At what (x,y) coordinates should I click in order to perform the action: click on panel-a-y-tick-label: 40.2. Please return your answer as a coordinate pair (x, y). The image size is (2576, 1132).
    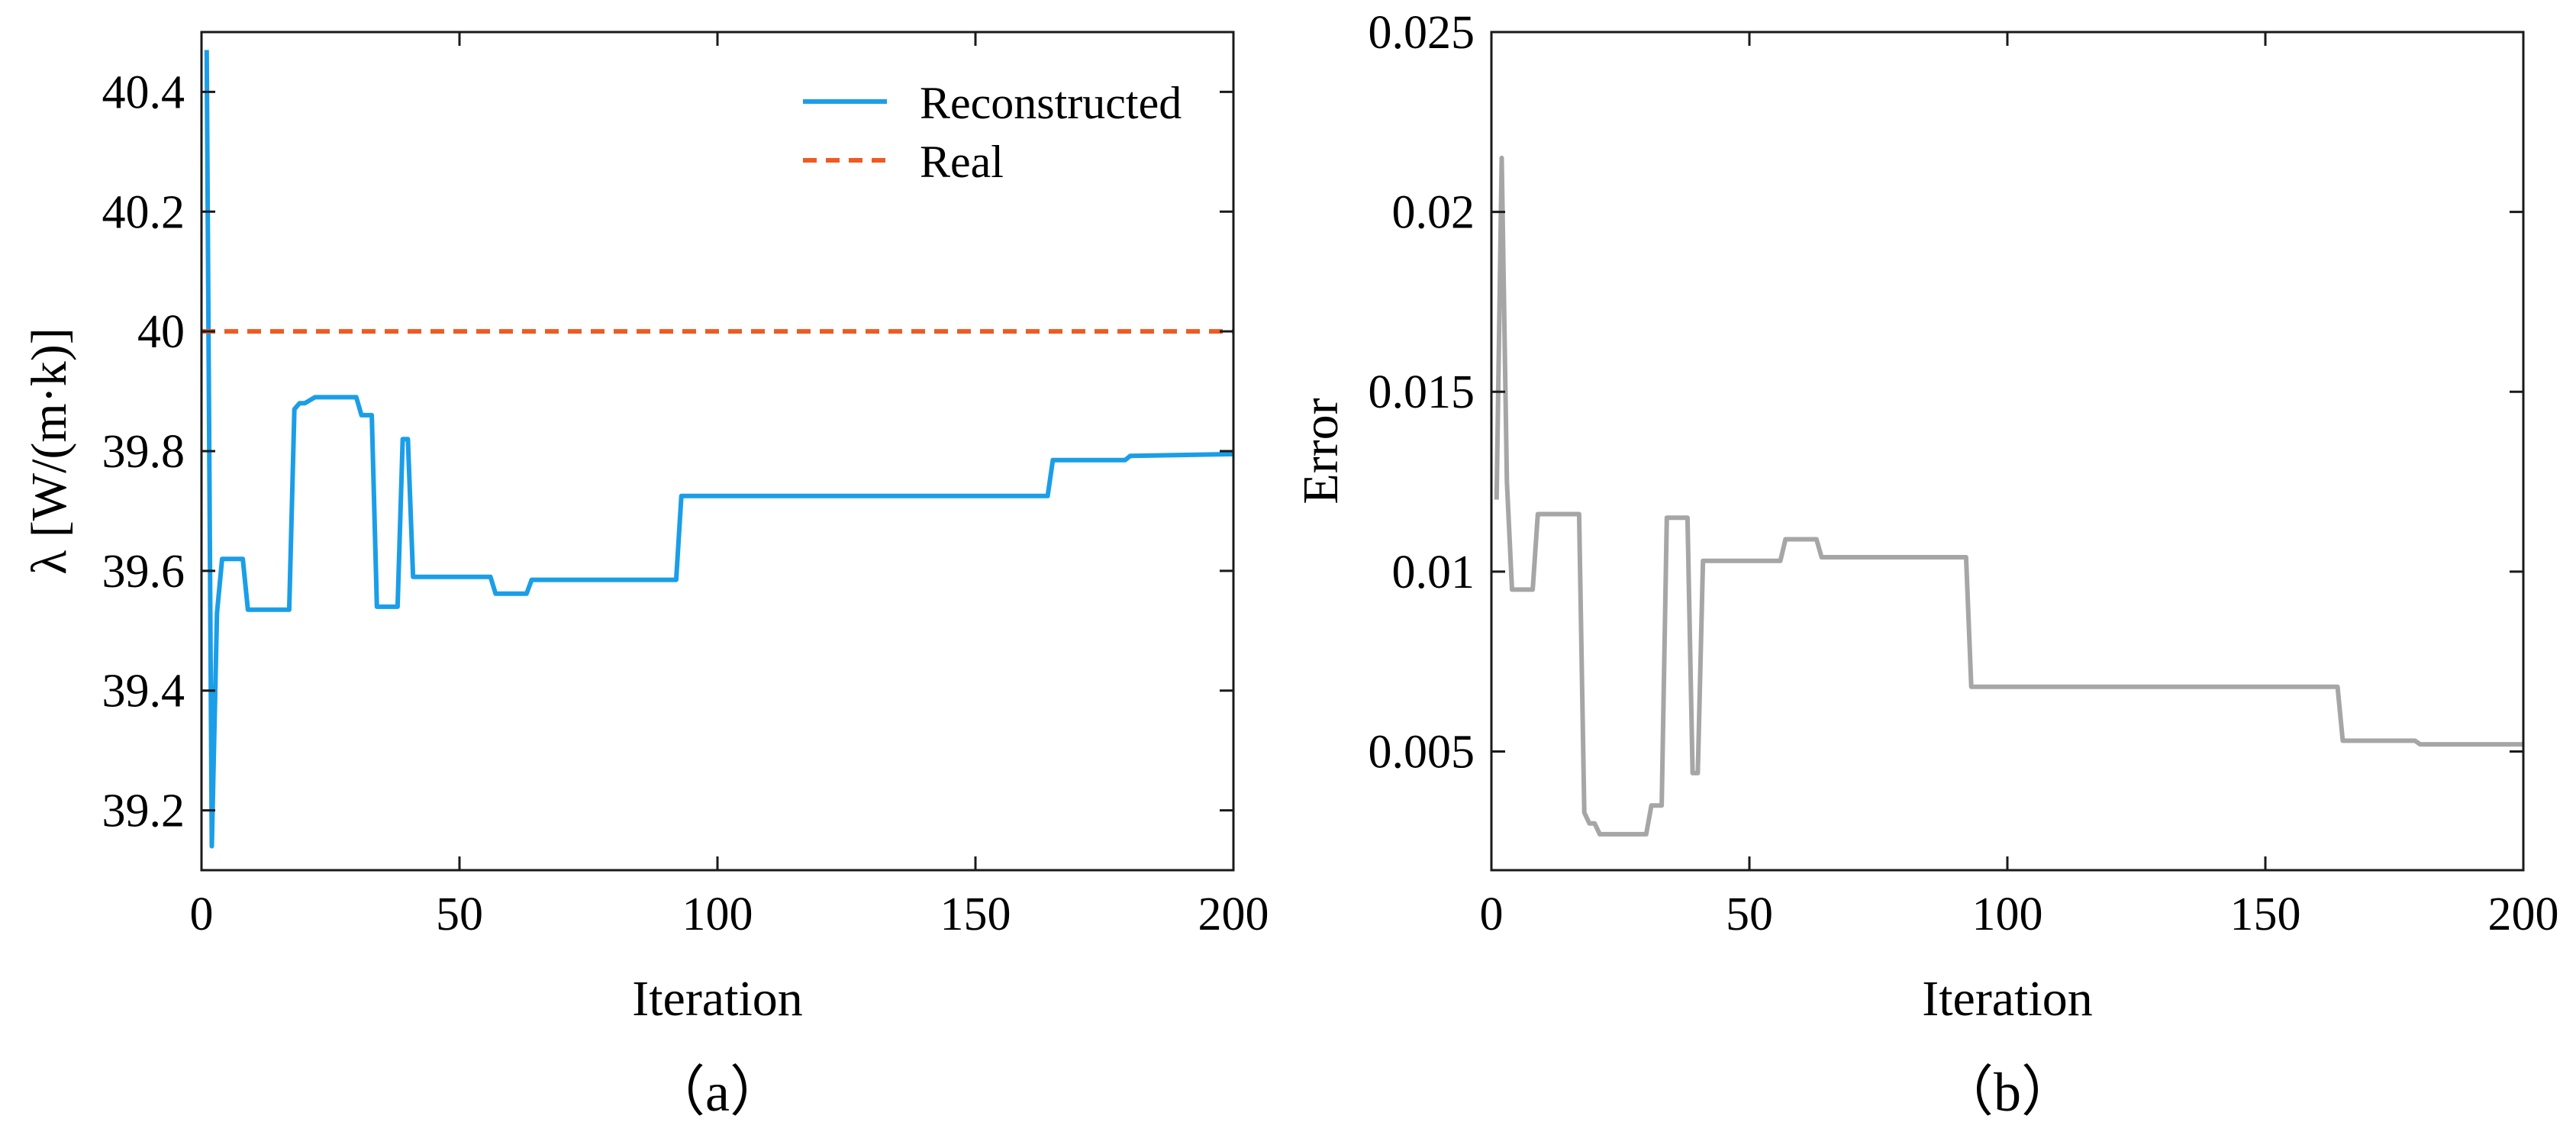
    Looking at the image, I should click on (143, 212).